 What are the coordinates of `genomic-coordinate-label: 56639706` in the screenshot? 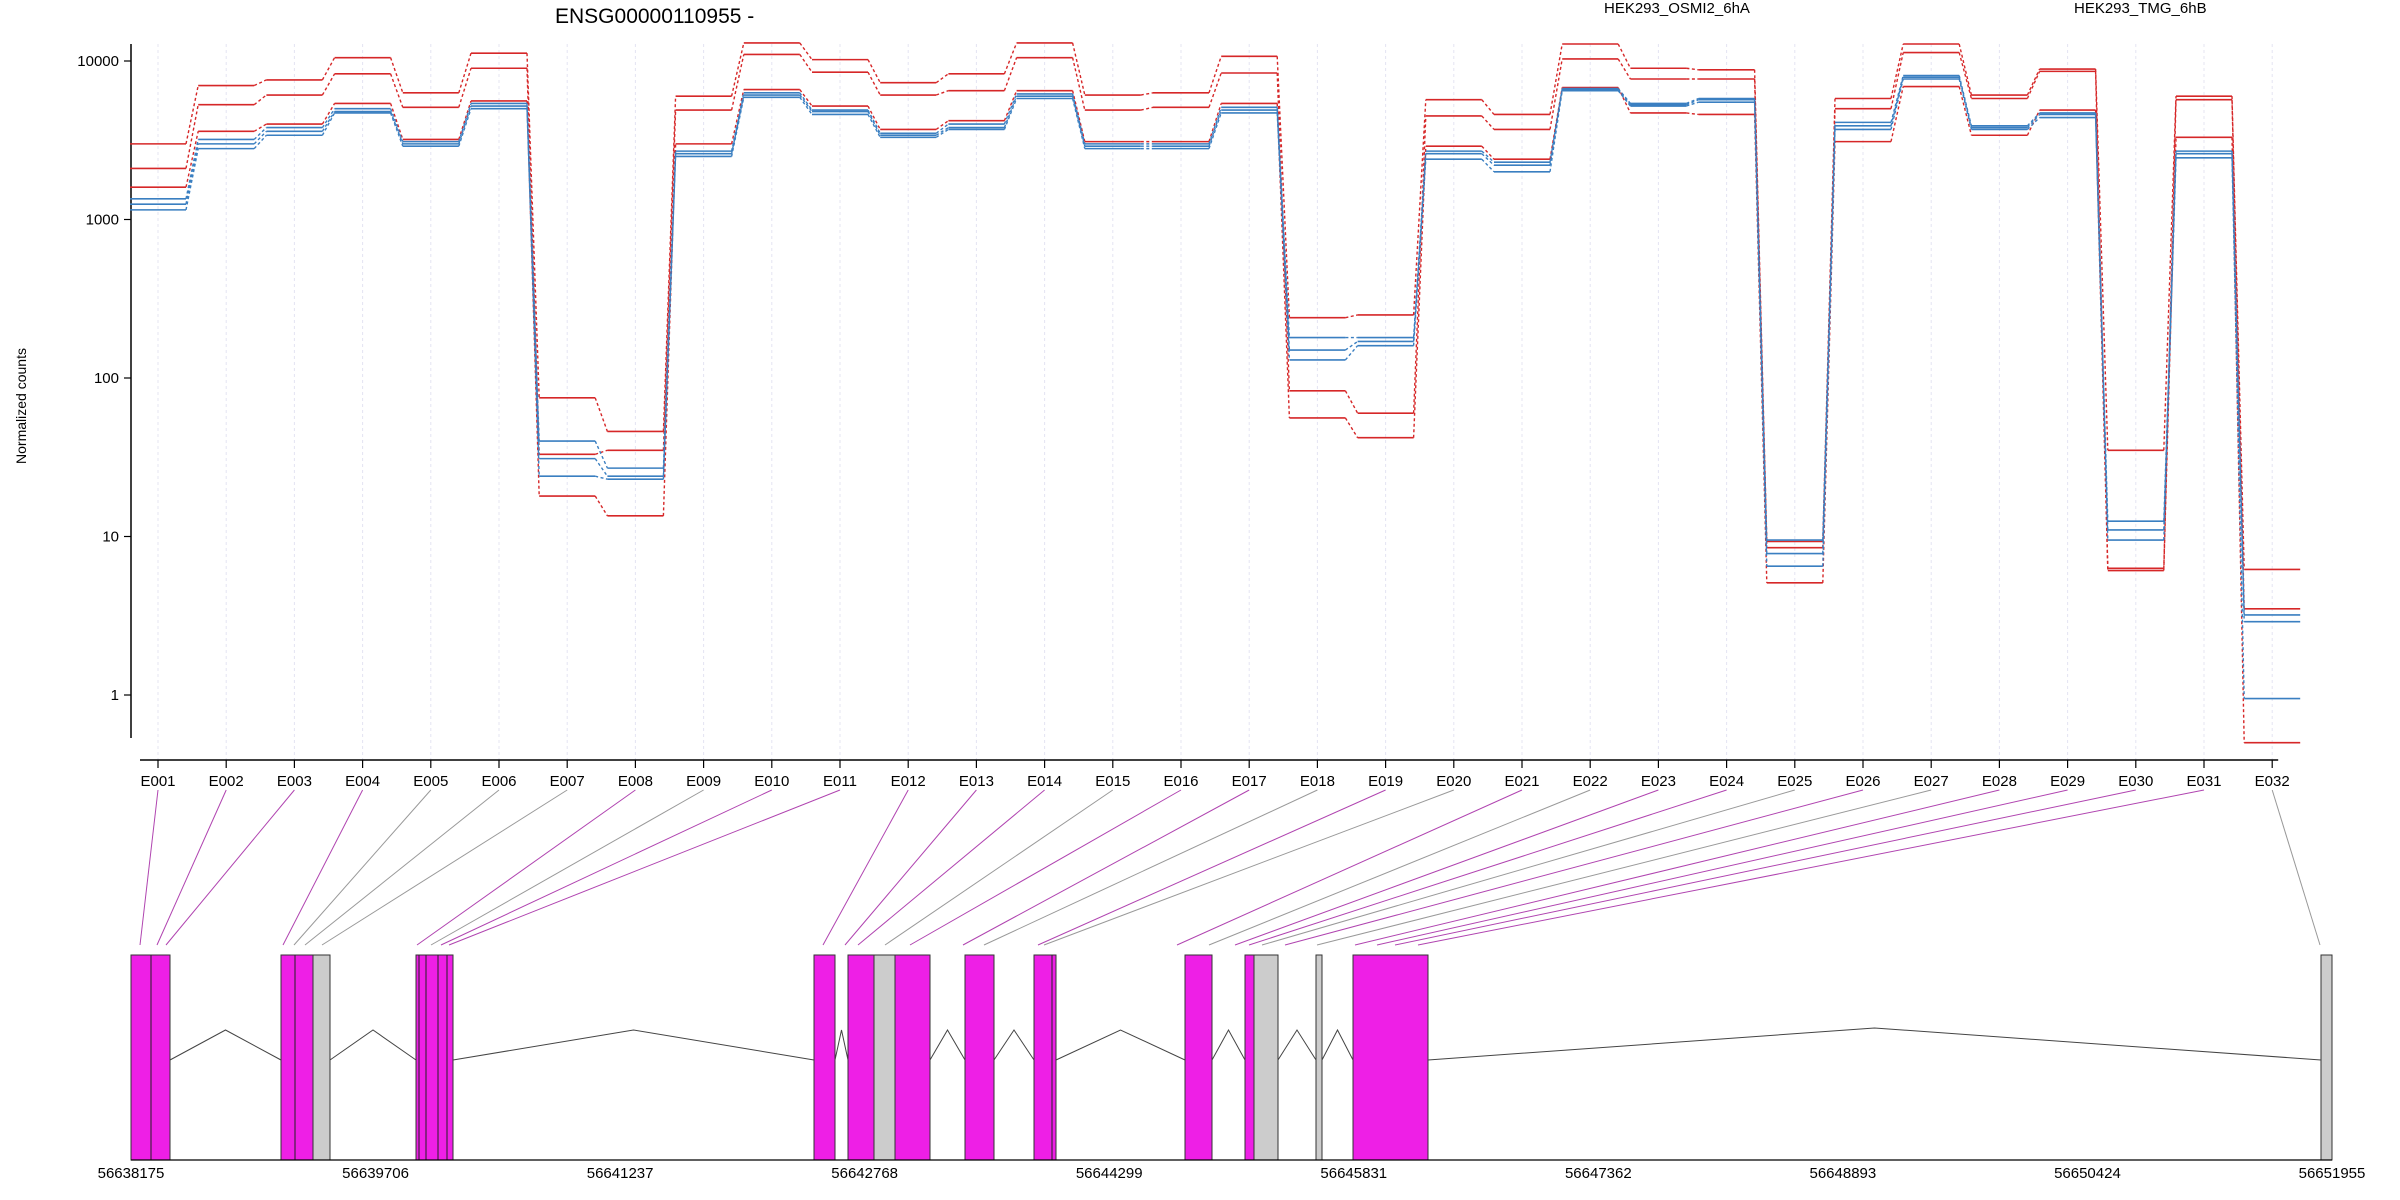 It's located at (375, 1173).